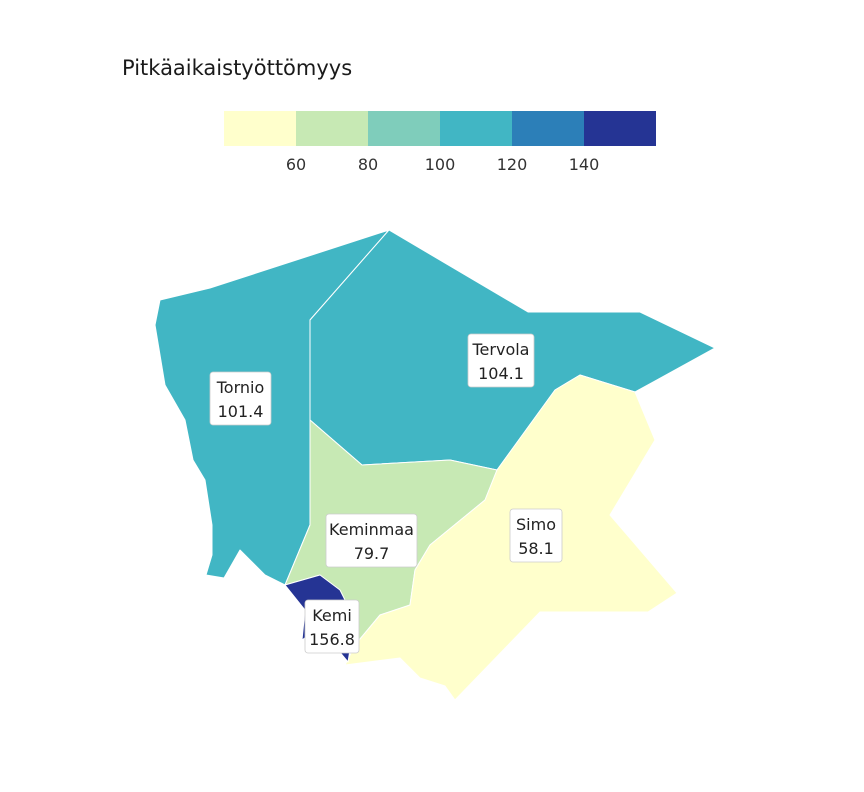  Describe the element at coordinates (536, 548) in the screenshot. I see `region-value: 58.1` at that location.